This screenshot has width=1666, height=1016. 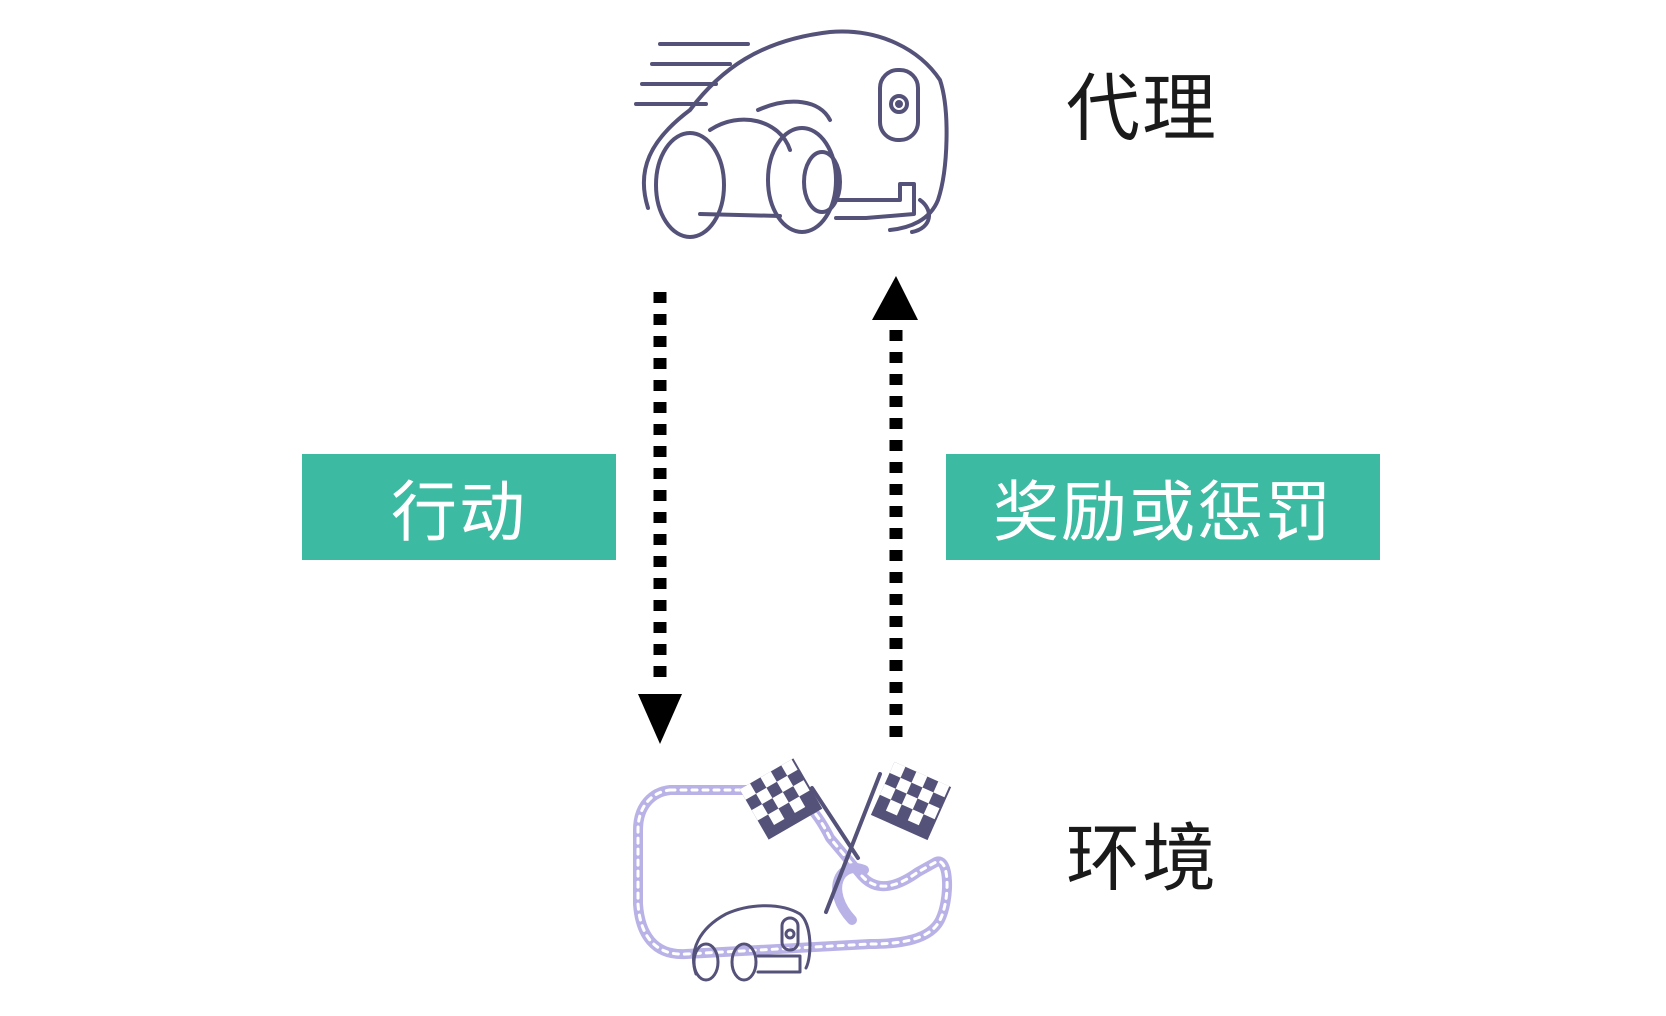 What do you see at coordinates (895, 510) in the screenshot?
I see `reward-arrow` at bounding box center [895, 510].